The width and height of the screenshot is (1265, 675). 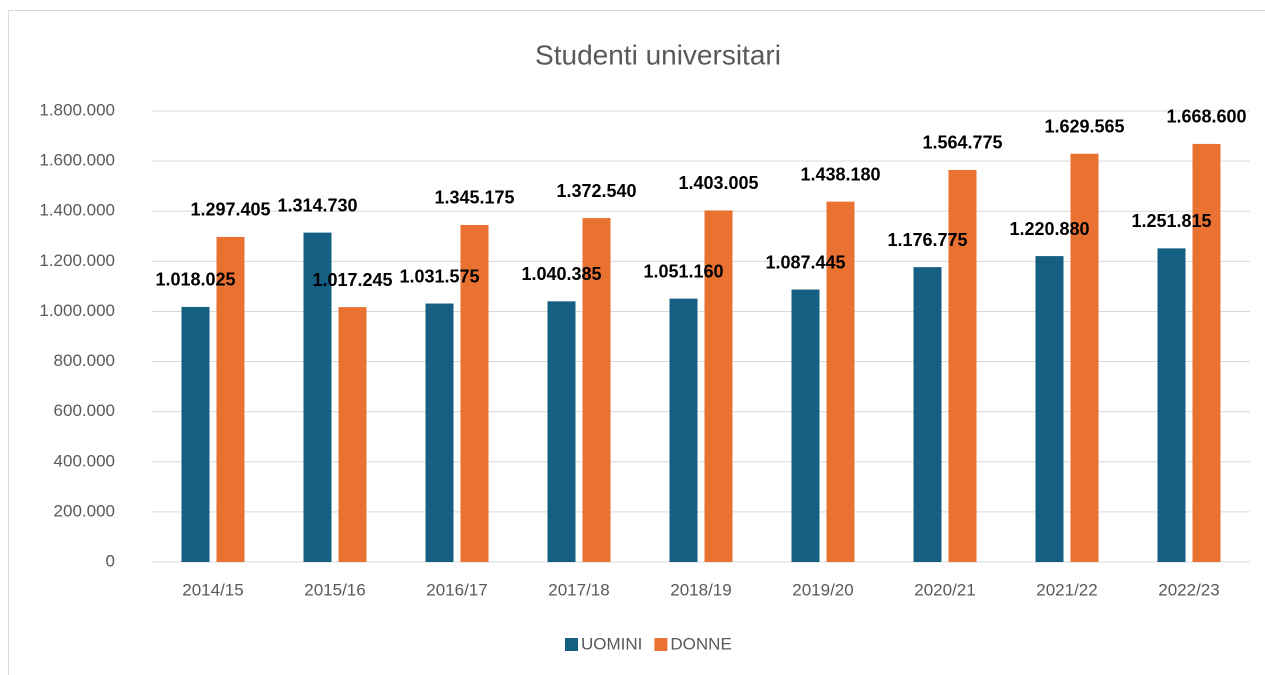 What do you see at coordinates (352, 280) in the screenshot?
I see `data-label: 1.017.245` at bounding box center [352, 280].